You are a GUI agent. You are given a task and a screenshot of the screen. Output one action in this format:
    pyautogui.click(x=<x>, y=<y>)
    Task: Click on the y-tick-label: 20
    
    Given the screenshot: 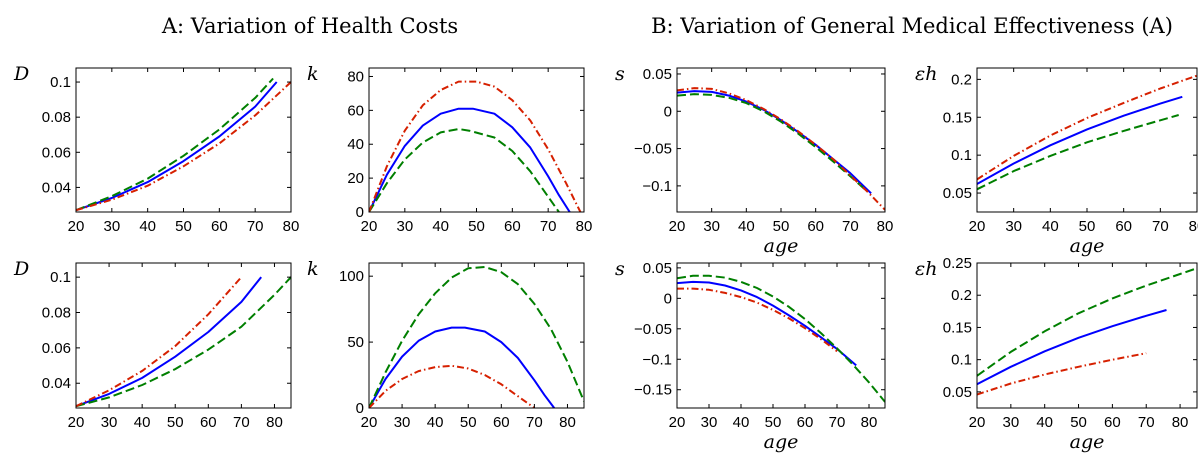 What is the action you would take?
    pyautogui.click(x=355, y=178)
    